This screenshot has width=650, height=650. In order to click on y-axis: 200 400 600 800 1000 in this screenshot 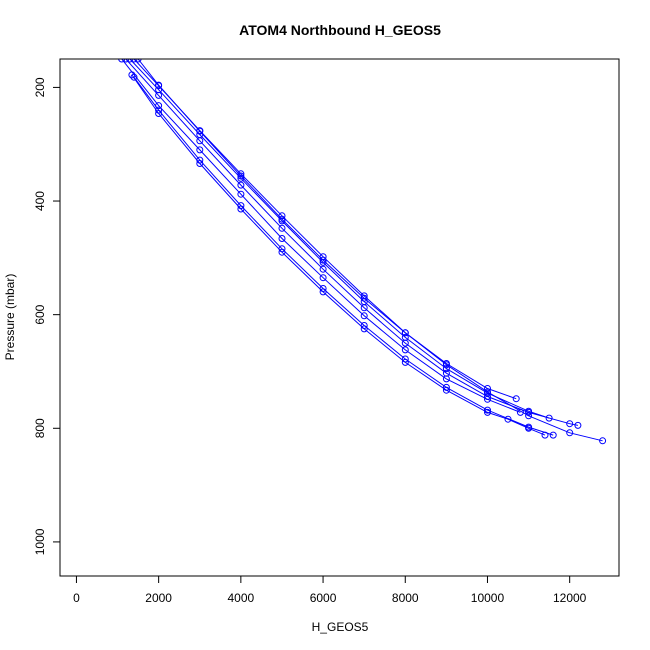, I will do `click(47, 316)`.